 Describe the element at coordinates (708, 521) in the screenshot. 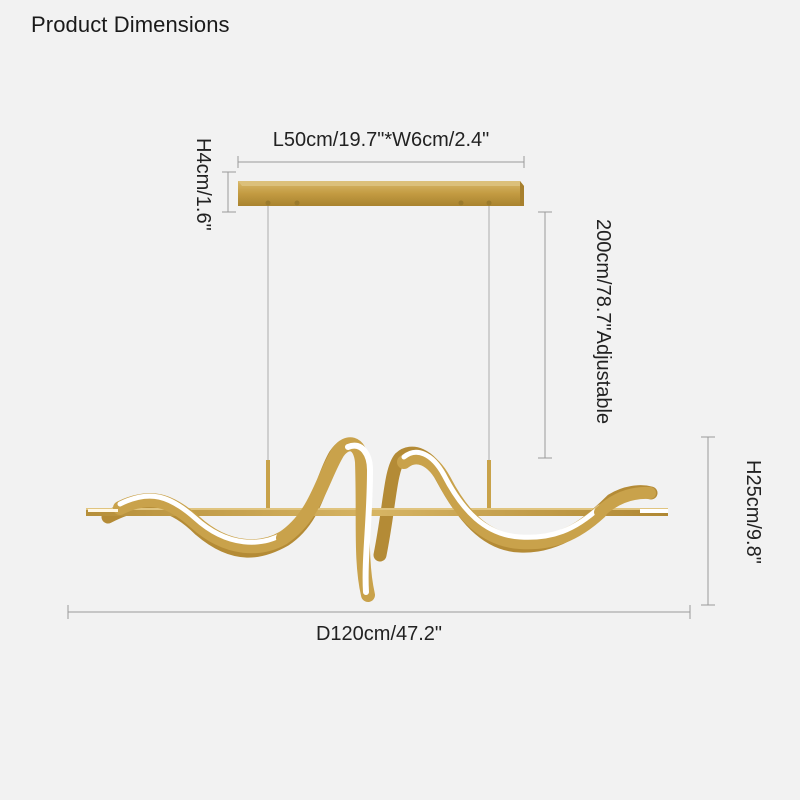

I see `fixture-height-dimension` at that location.